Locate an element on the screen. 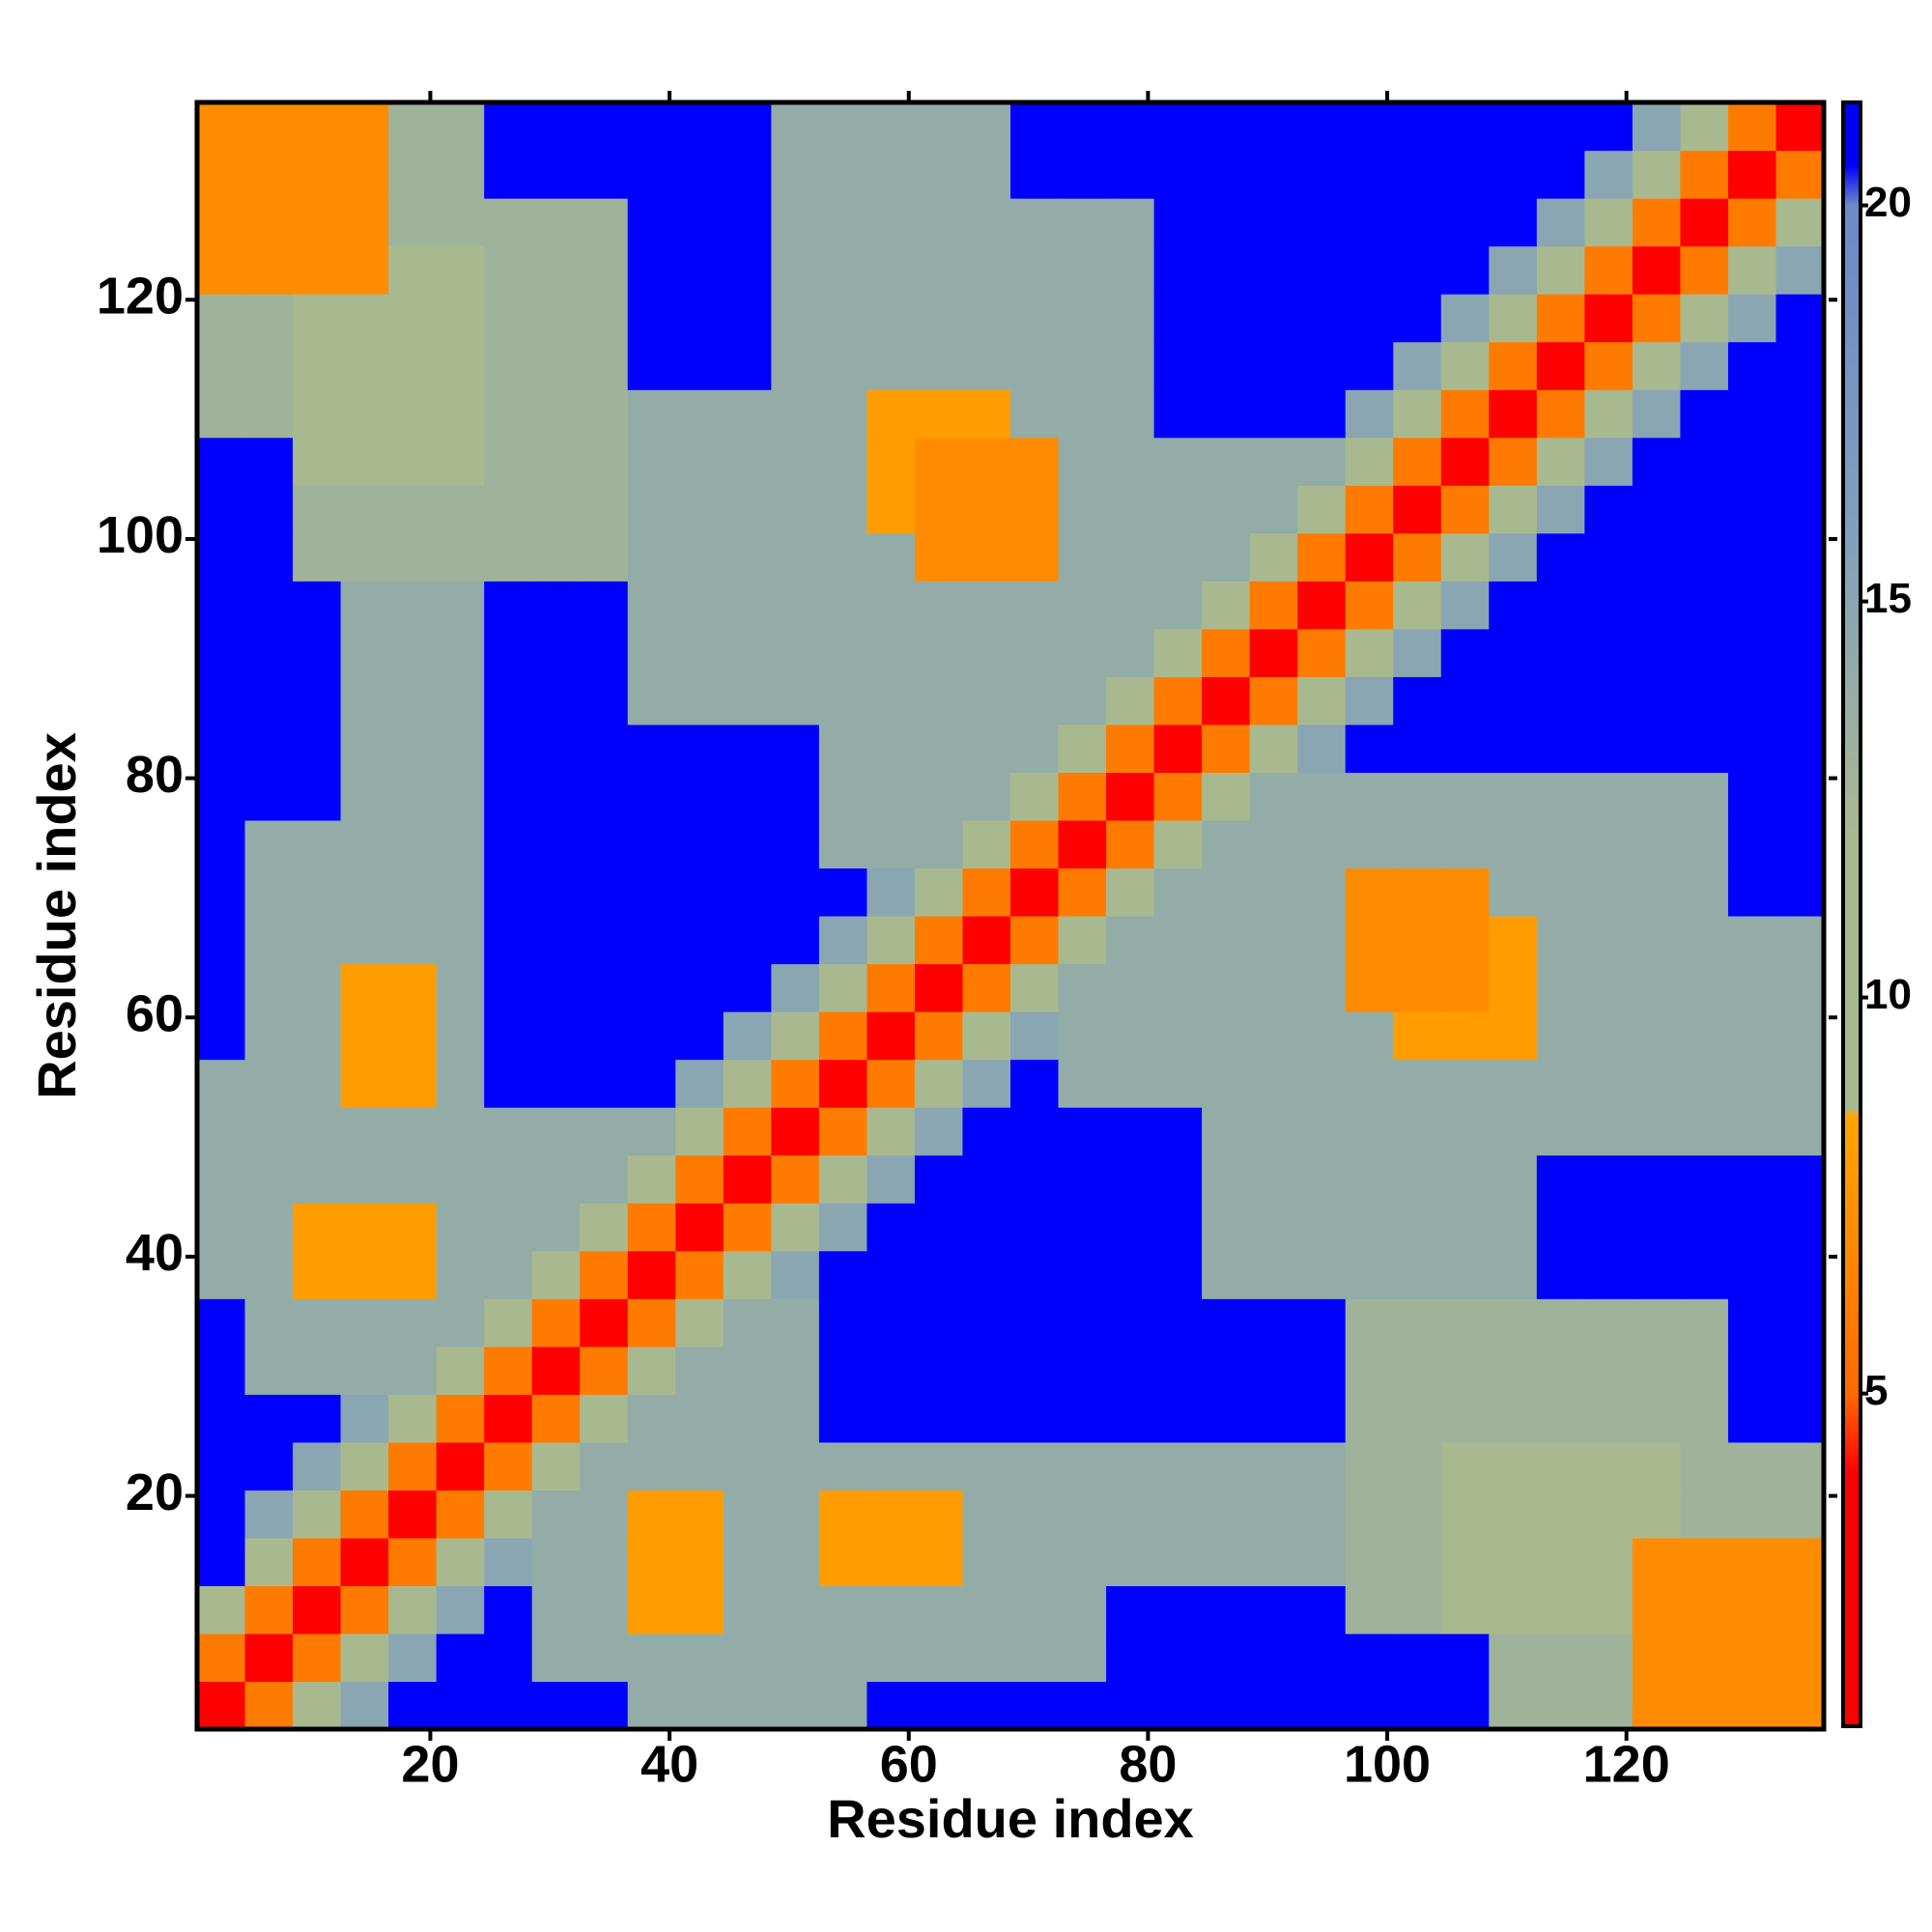 The width and height of the screenshot is (1932, 1932). y-axis-title: Residue index is located at coordinates (56, 915).